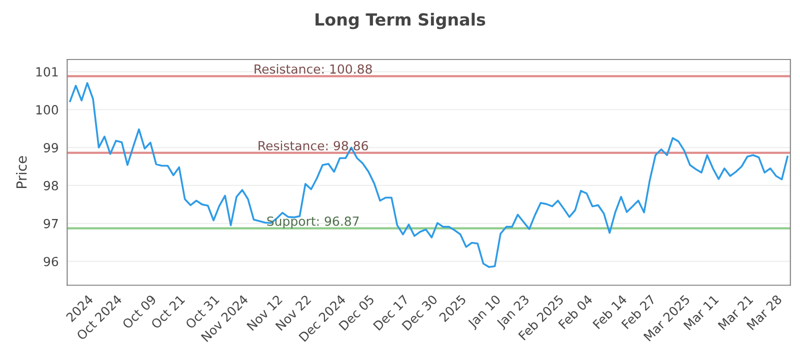  What do you see at coordinates (51, 185) in the screenshot?
I see `y-tick-label: 98` at bounding box center [51, 185].